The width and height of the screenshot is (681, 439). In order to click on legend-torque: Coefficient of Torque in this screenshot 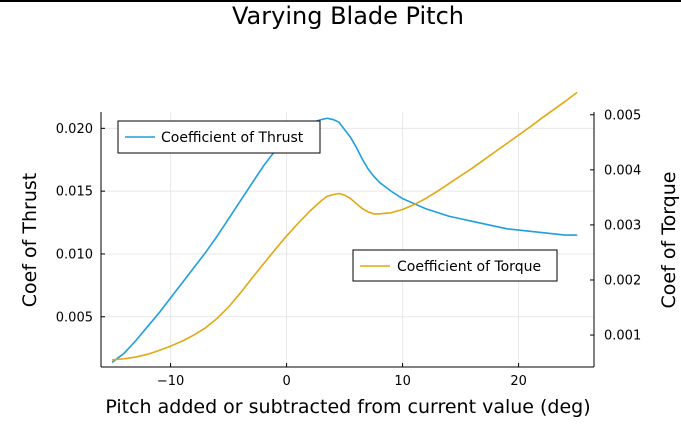, I will do `click(455, 265)`.